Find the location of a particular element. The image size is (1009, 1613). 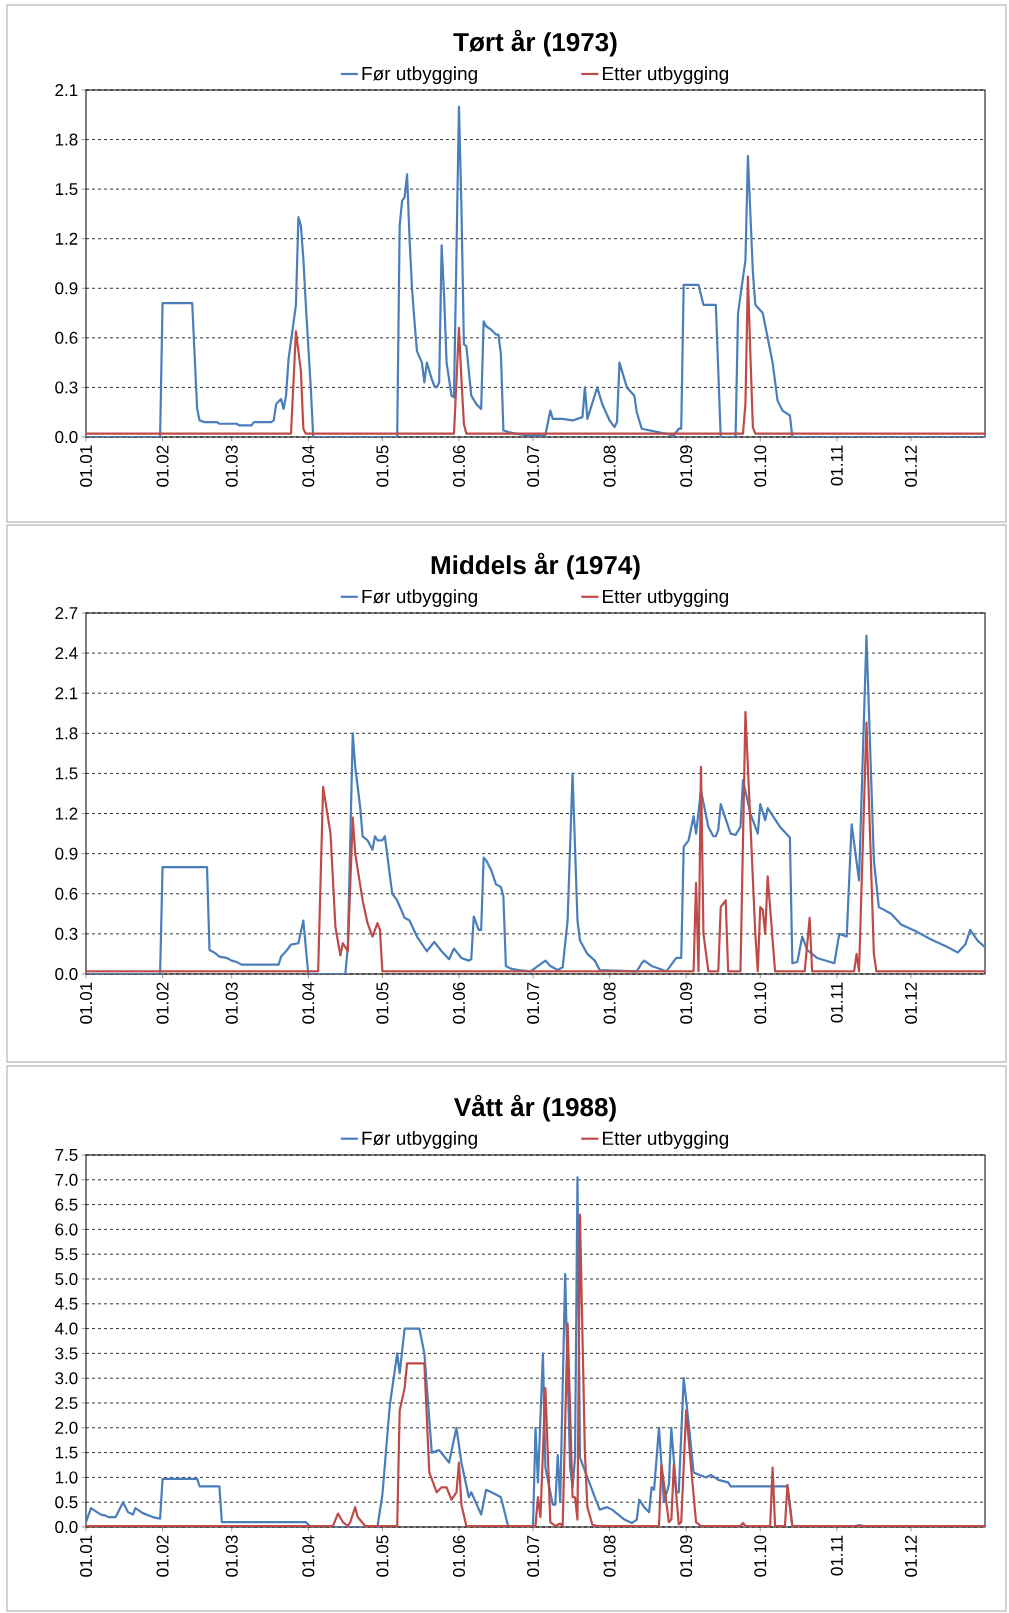

y-tick-label: 1.0 is located at coordinates (66, 1477).